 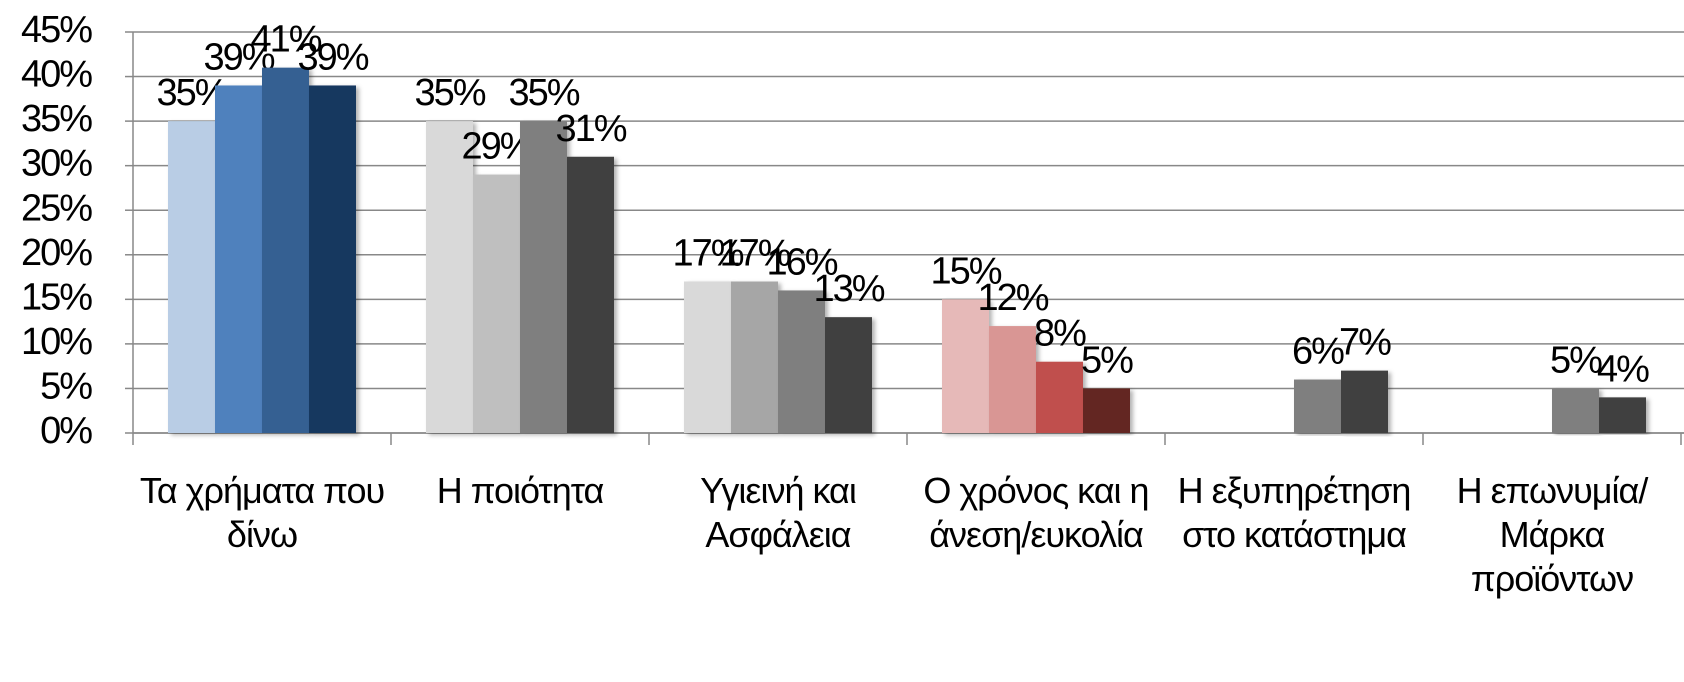 I want to click on data-label: 31%, so click(x=590, y=129).